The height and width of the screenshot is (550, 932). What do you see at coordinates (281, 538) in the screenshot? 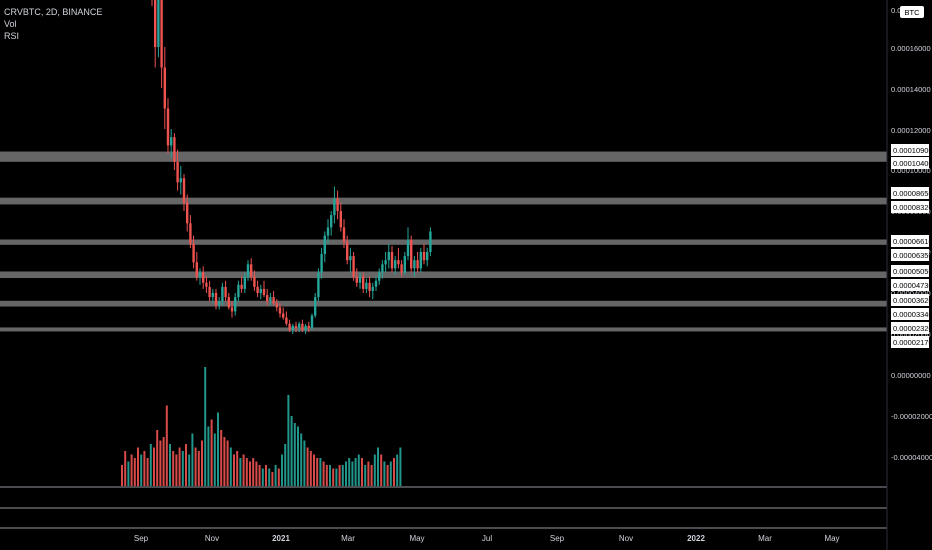
I see `time-tick-label: 2021` at bounding box center [281, 538].